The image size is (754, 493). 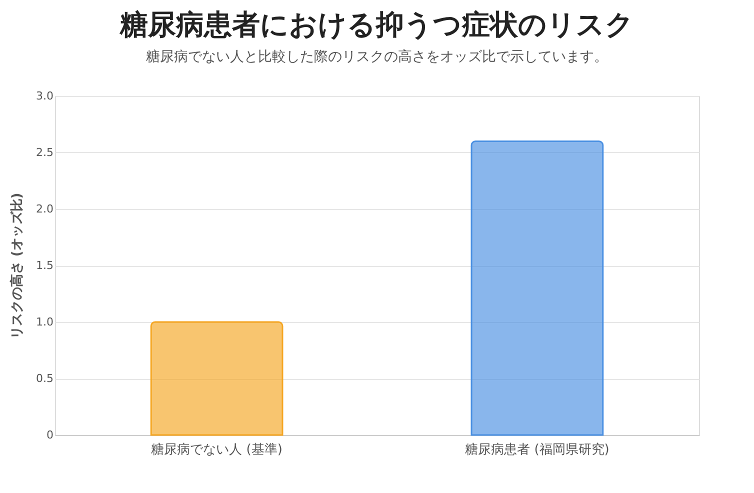 I want to click on chart-subtitle: 糖尿病でない人と比較した際のリスクの高さをオッズ比で示しています。, so click(x=377, y=57).